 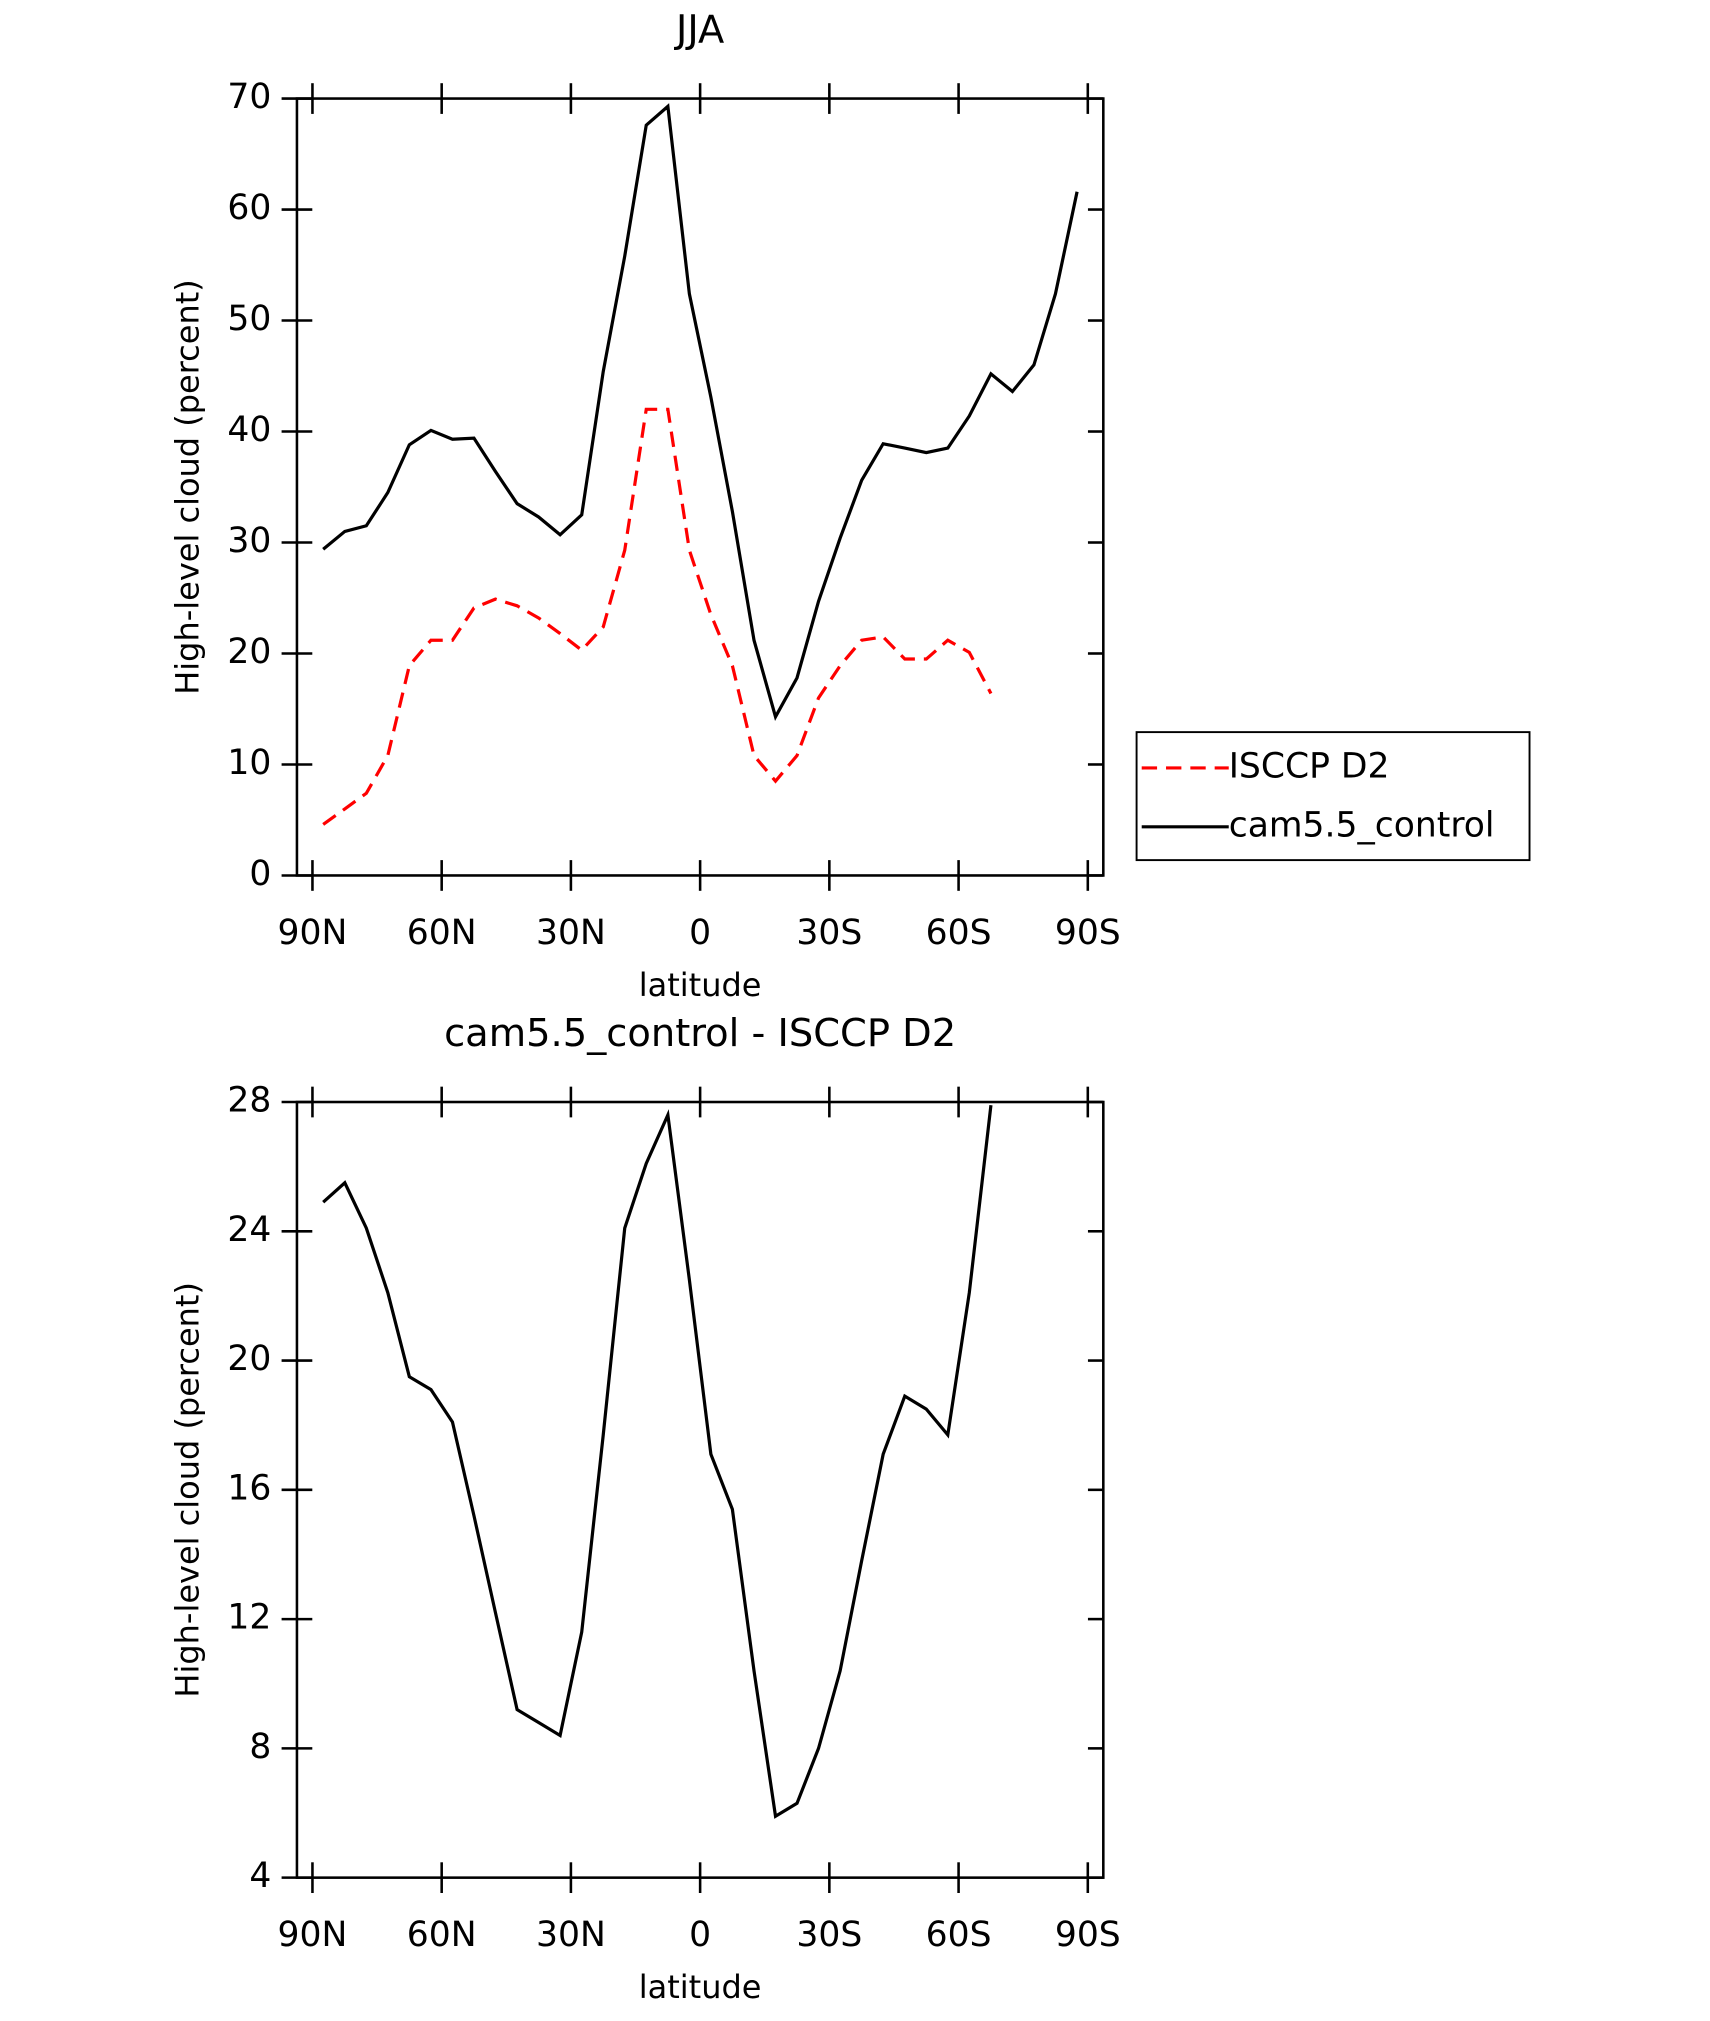 I want to click on y-tick-label: 0, so click(x=260, y=874).